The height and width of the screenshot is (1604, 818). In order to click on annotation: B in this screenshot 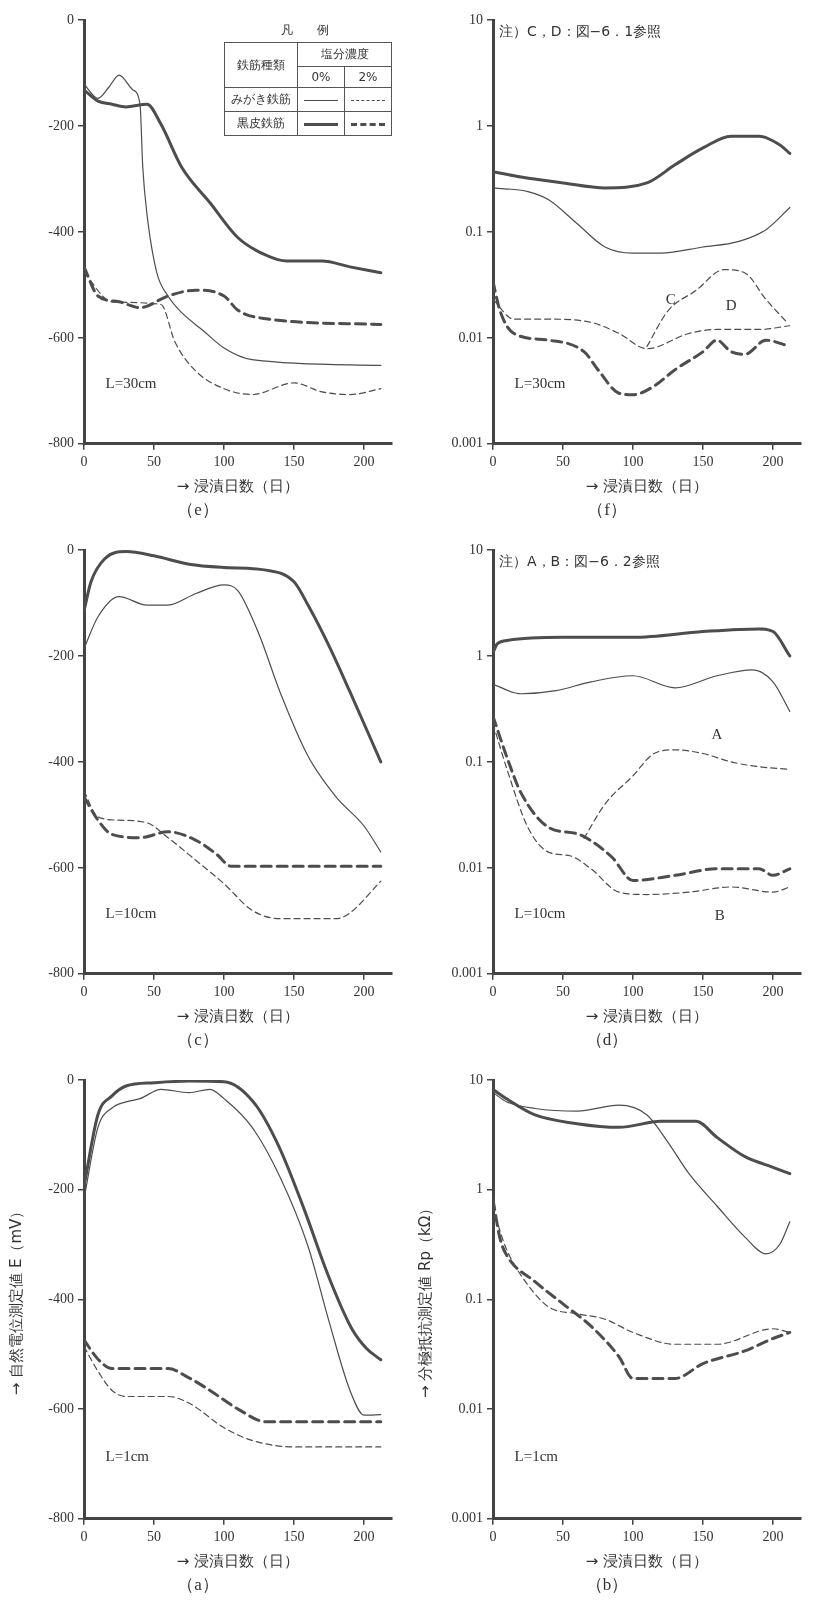, I will do `click(719, 915)`.